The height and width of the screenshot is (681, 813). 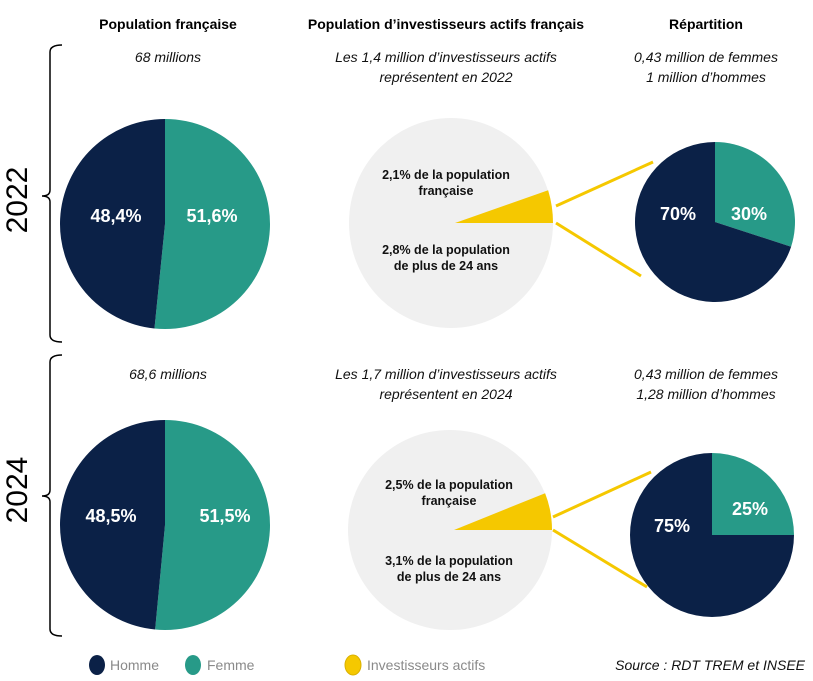 I want to click on year-2022: 2022, so click(x=17, y=200).